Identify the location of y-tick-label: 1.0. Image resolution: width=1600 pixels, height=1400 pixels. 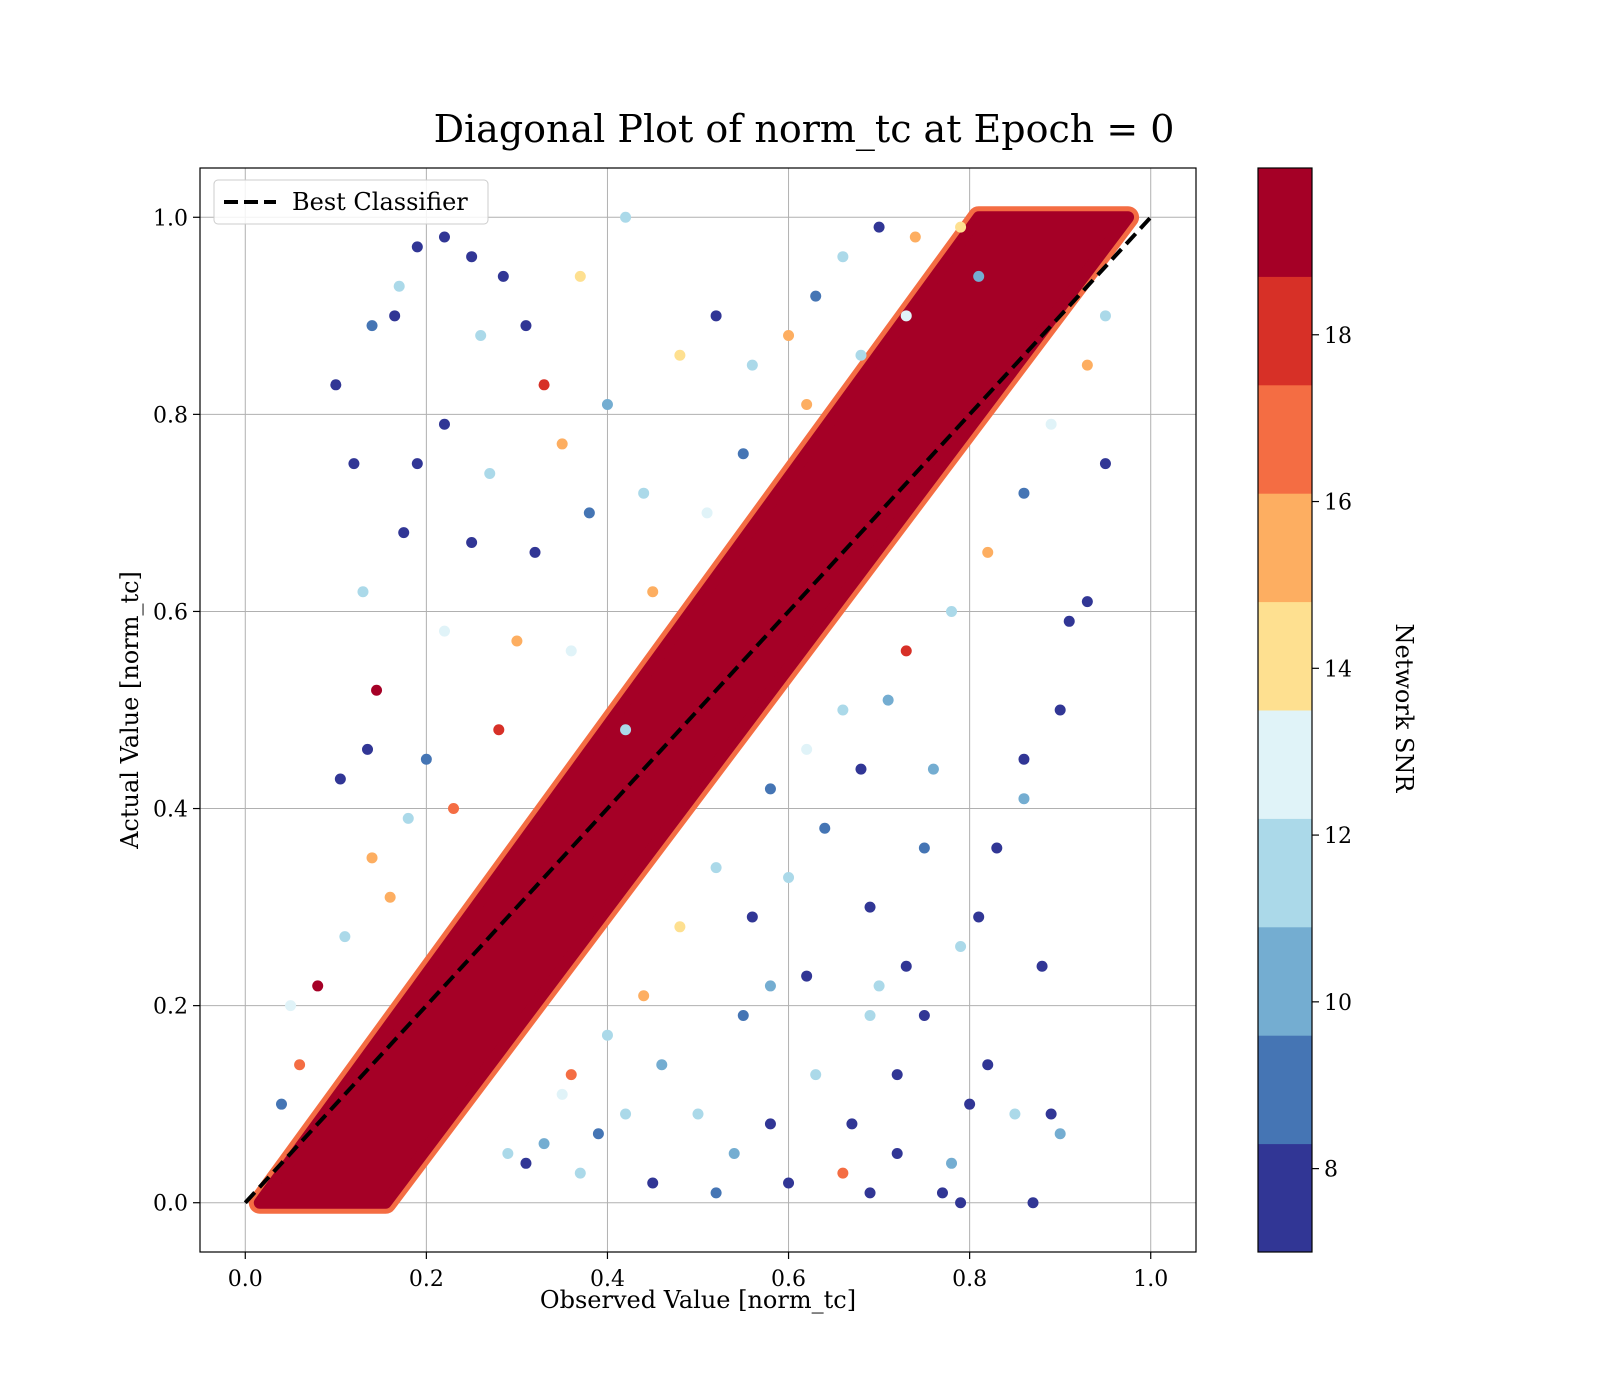
(170, 218).